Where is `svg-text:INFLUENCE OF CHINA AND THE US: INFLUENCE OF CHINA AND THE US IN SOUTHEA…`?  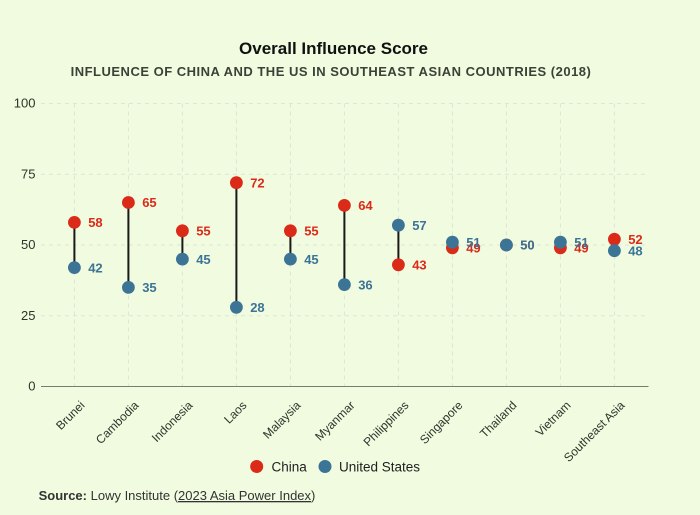
svg-text:INFLUENCE OF CHINA AND THE US: INFLUENCE OF CHINA AND THE US IN SOUTHEA… is located at coordinates (331, 71).